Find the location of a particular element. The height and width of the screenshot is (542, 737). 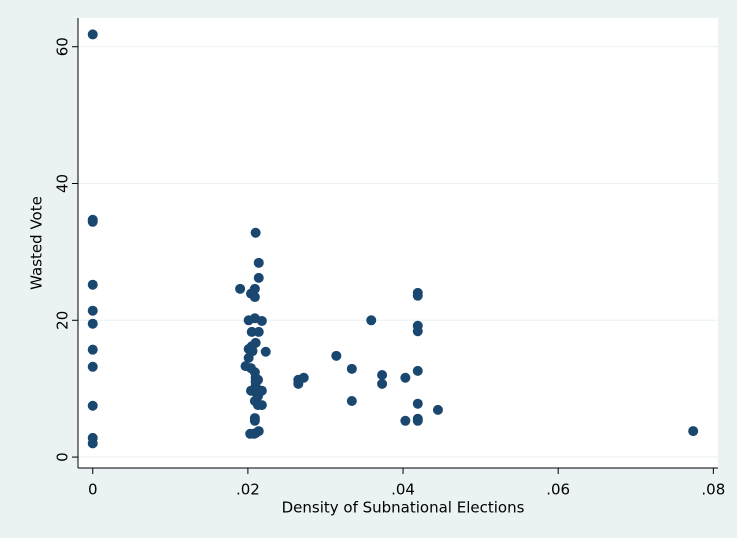

y-axis-label: Wasted Vote is located at coordinates (37, 243).